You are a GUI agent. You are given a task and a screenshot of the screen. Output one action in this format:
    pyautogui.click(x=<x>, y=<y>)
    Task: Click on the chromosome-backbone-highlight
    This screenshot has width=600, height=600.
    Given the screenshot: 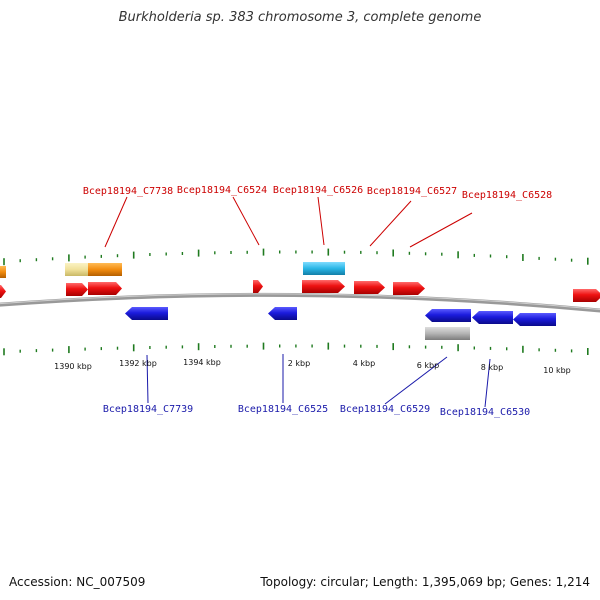 What is the action you would take?
    pyautogui.click(x=300, y=302)
    